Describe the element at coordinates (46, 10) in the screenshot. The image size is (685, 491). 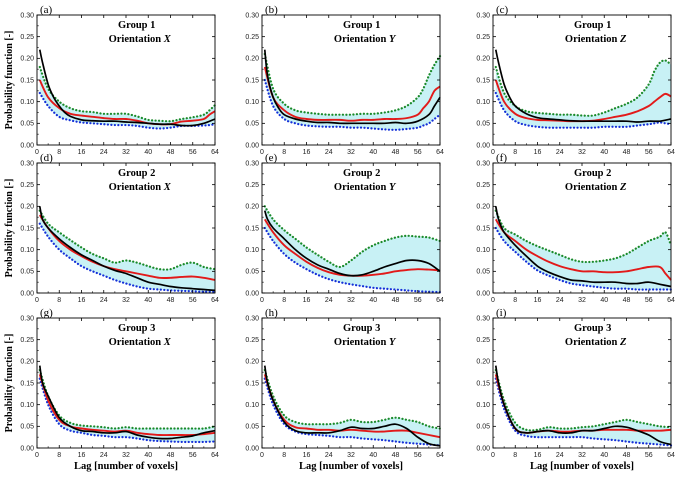
I see `panel-letter: (a)` at that location.